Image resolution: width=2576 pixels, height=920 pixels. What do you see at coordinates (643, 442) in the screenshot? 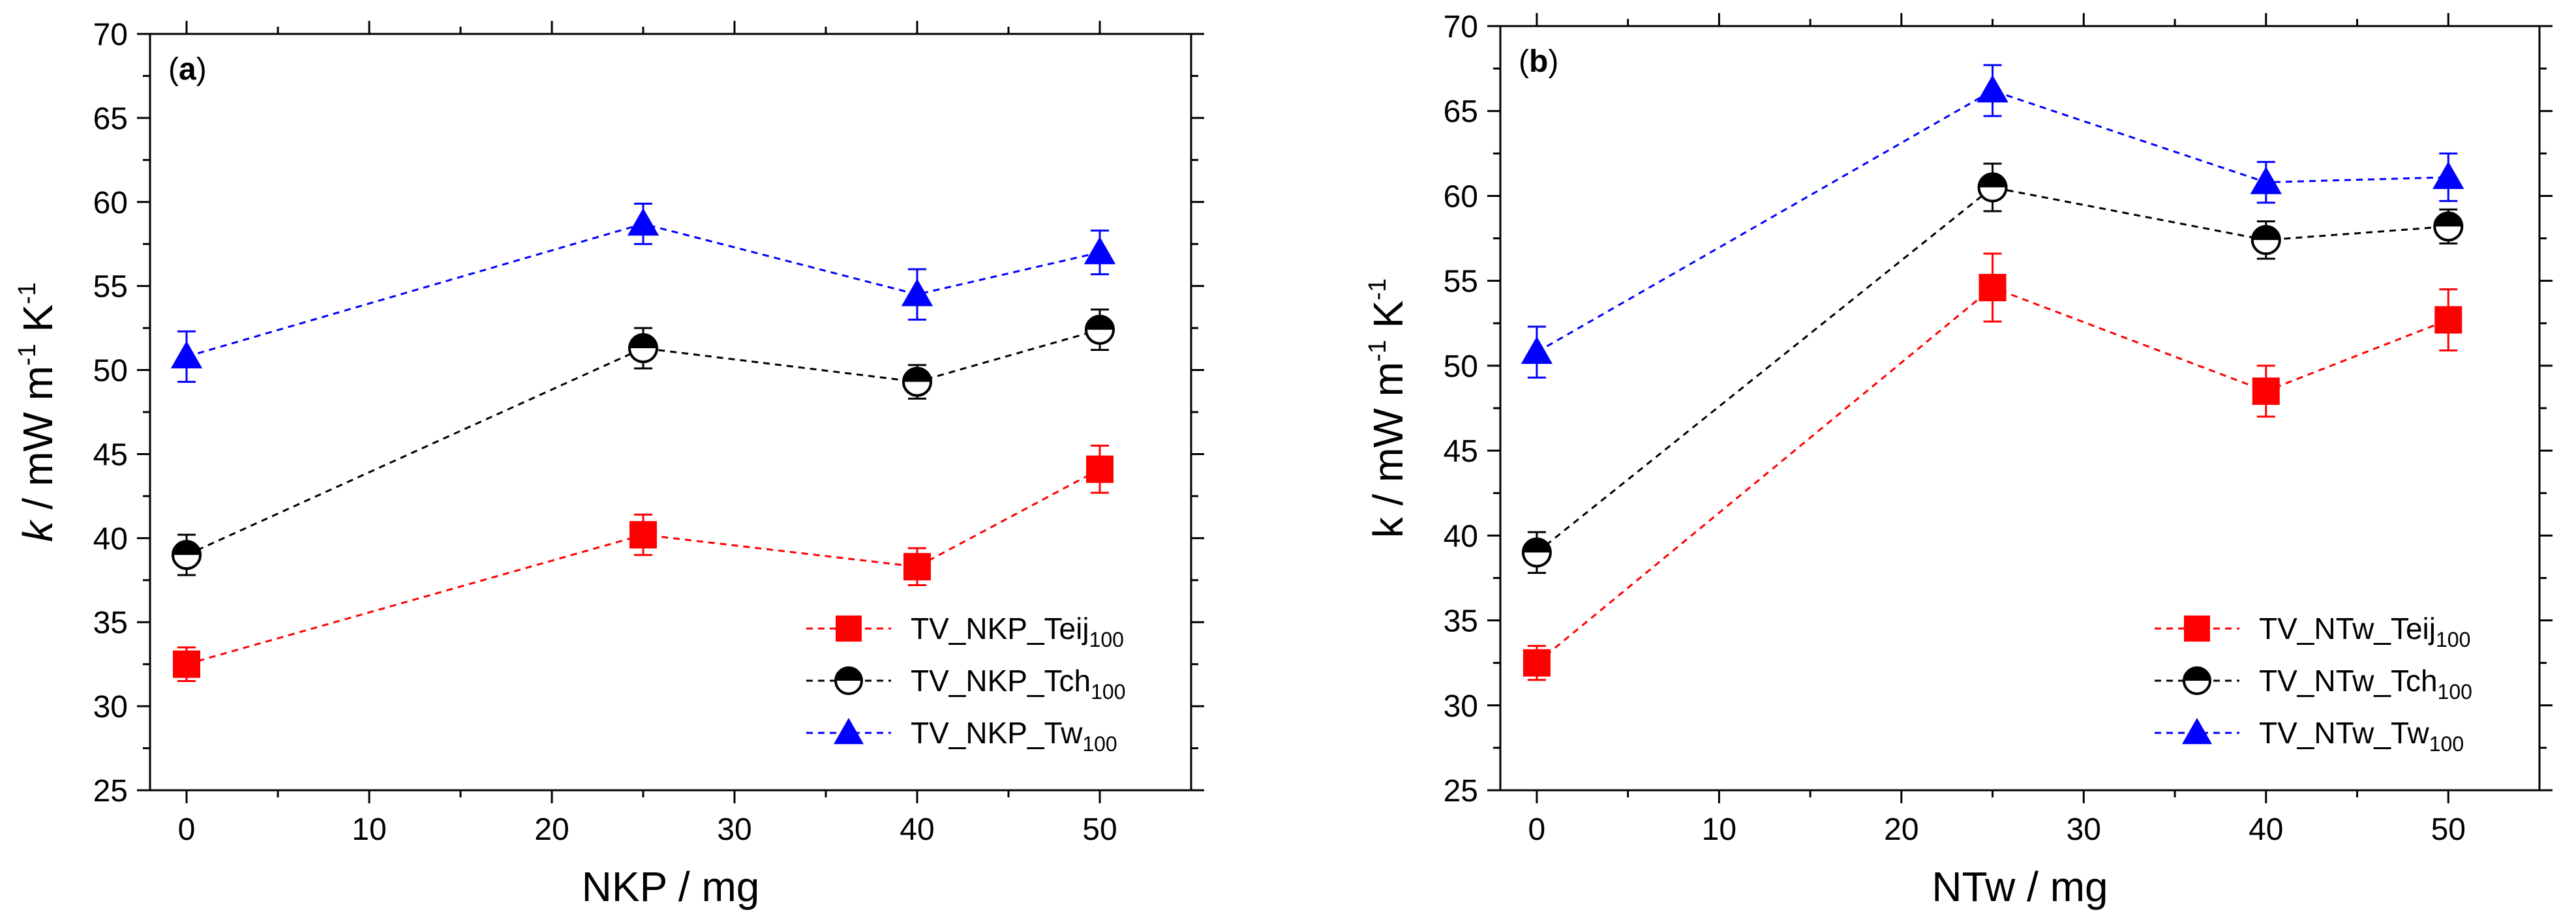
I see `series-half-circle` at bounding box center [643, 442].